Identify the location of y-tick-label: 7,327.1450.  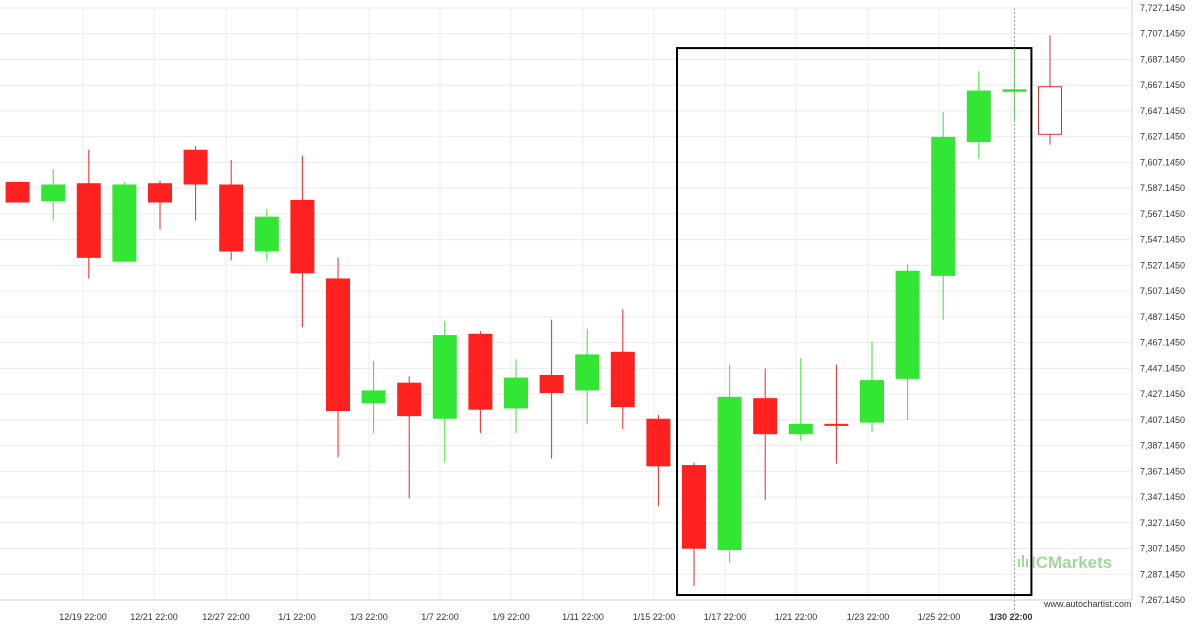
(1162, 523).